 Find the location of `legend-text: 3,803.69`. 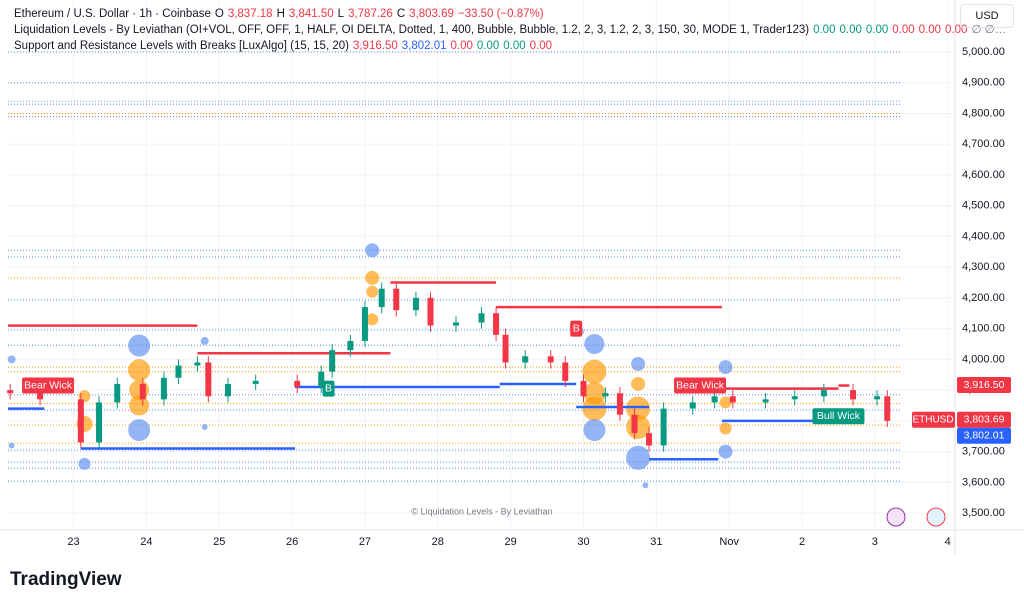

legend-text: 3,803.69 is located at coordinates (431, 14).